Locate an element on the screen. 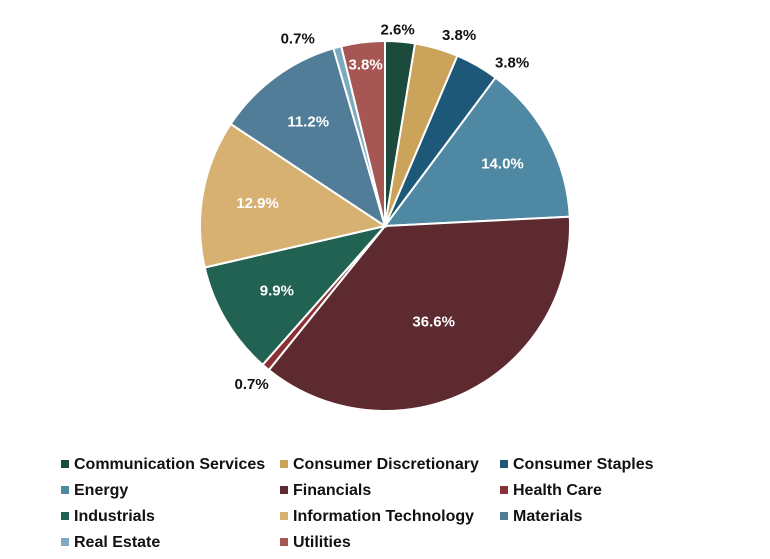 The width and height of the screenshot is (770, 559). data-label-consumer-staples: 3.8% is located at coordinates (512, 63).